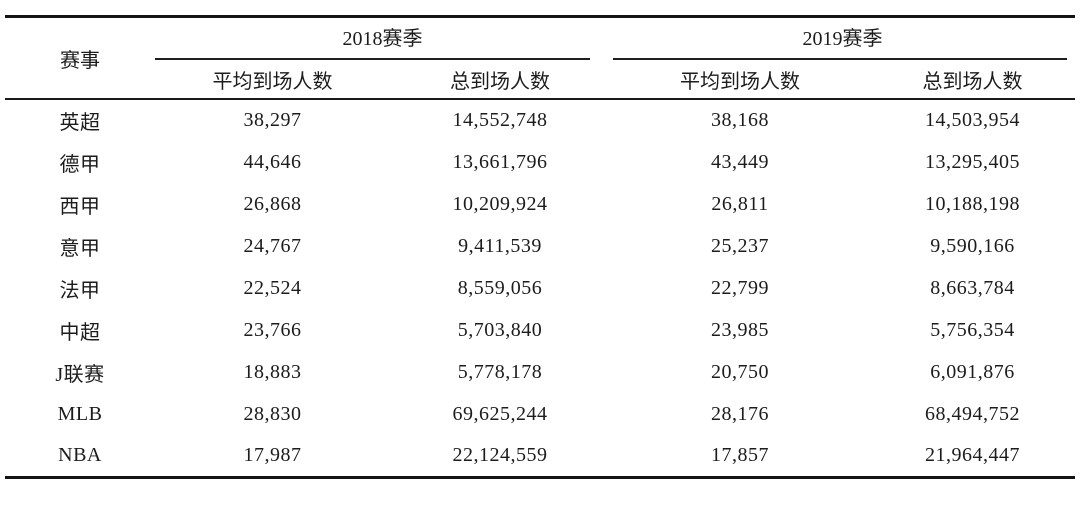 This screenshot has height=505, width=1080. I want to click on value-cell: 38,297, so click(272, 120).